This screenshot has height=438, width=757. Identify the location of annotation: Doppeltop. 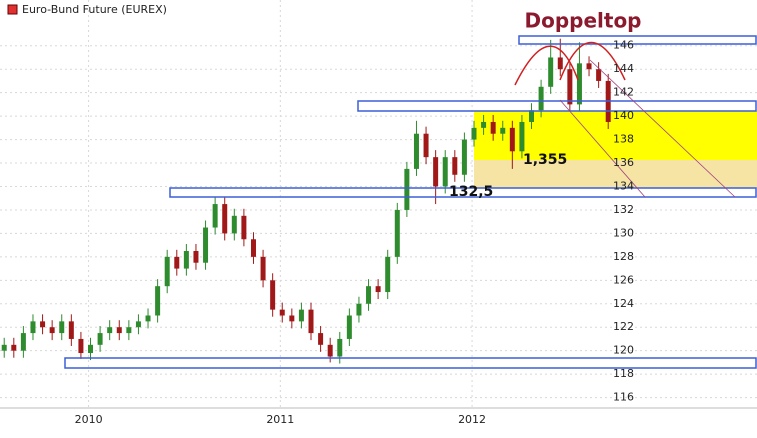
(582, 21).